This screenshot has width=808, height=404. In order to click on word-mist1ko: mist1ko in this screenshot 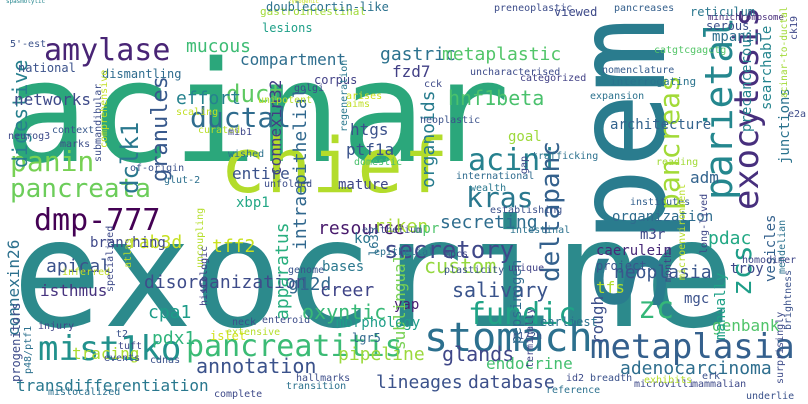, I will do `click(110, 349)`.